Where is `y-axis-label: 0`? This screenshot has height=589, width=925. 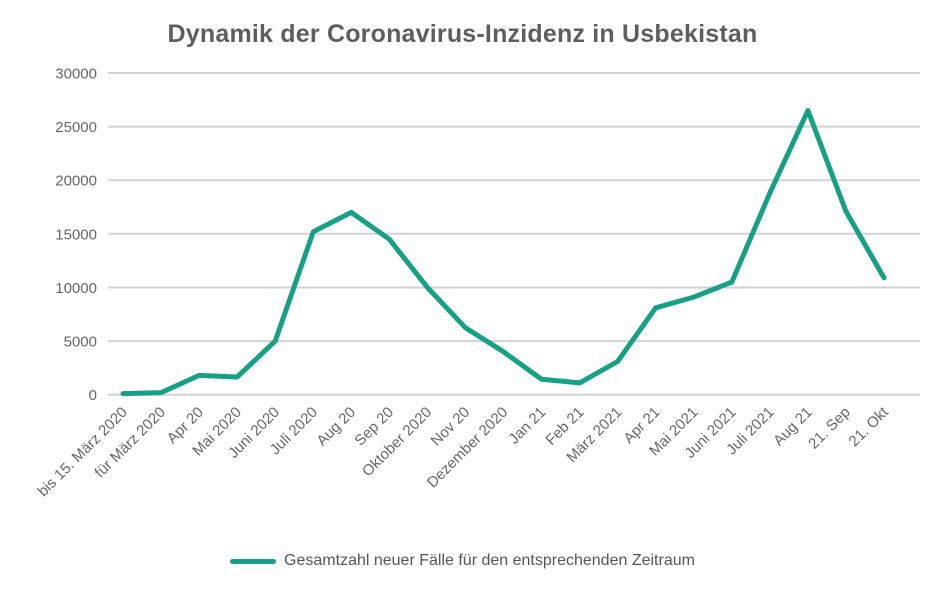
y-axis-label: 0 is located at coordinates (93, 395).